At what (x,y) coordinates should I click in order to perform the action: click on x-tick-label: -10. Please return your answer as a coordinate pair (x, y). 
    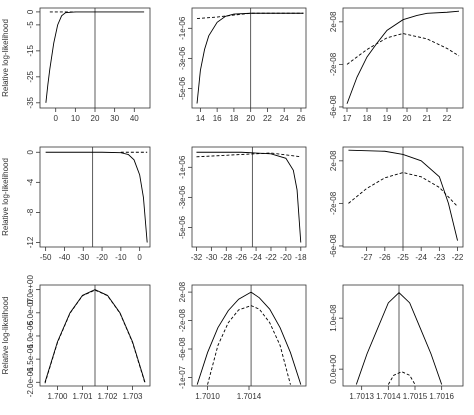
    Looking at the image, I should click on (121, 257).